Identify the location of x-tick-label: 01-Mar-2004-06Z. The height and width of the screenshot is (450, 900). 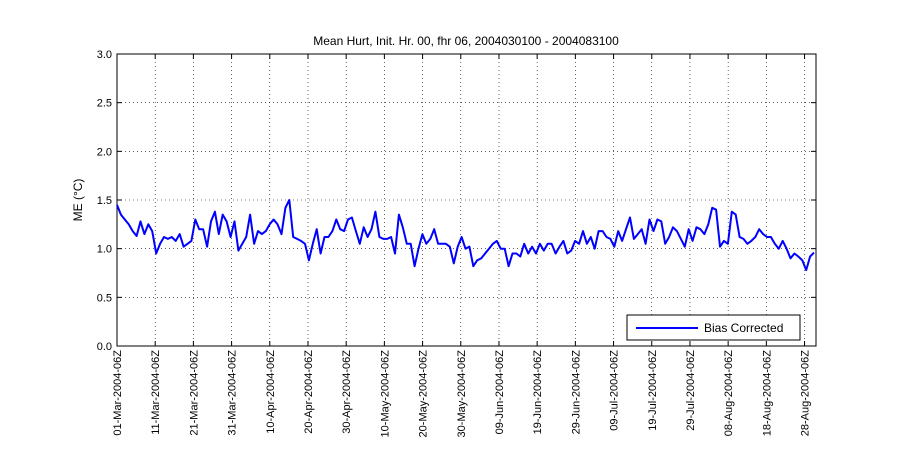
(118, 393).